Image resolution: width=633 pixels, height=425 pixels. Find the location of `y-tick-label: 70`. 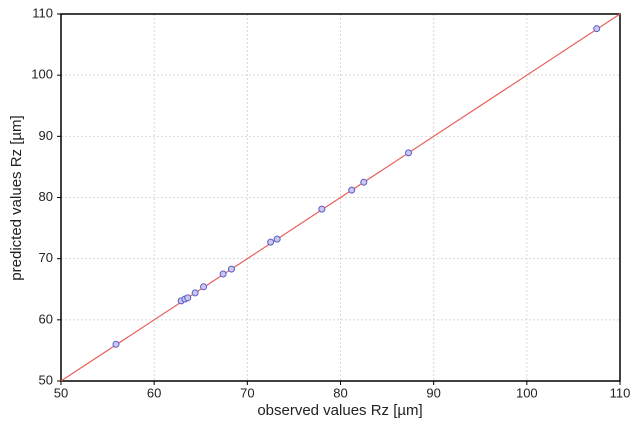

y-tick-label: 70 is located at coordinates (46, 257).